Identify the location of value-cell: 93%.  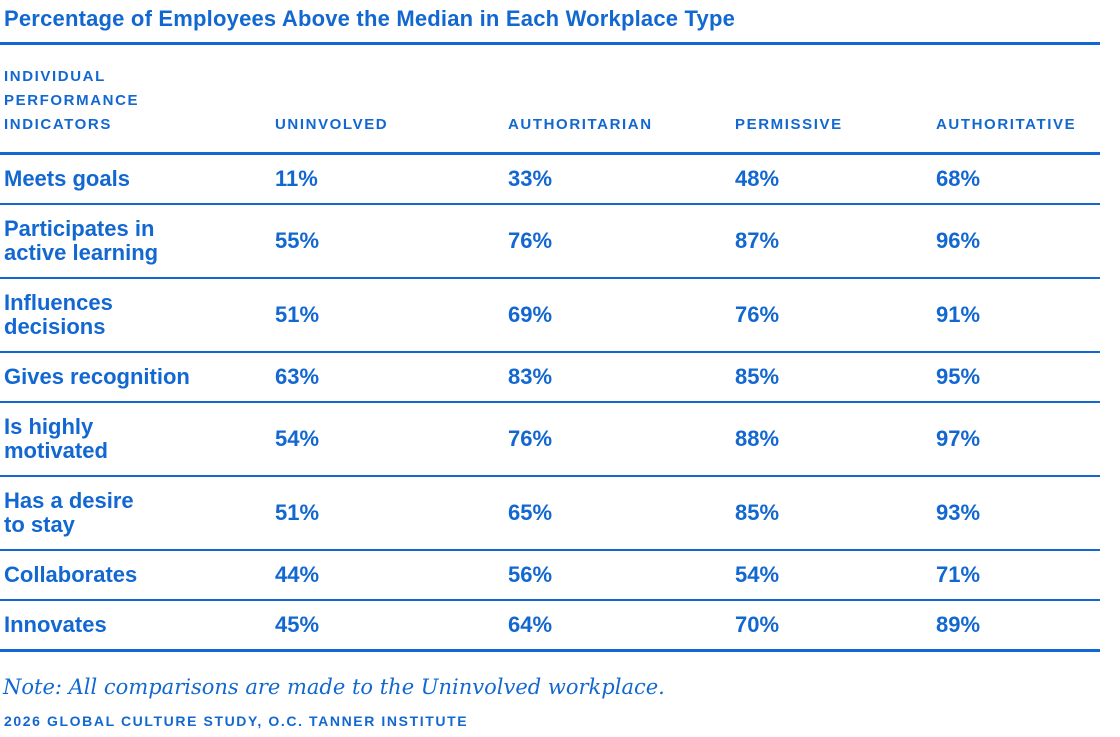
(958, 512).